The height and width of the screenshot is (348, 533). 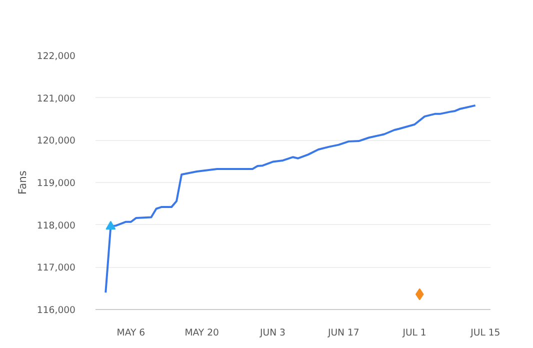 What do you see at coordinates (22, 182) in the screenshot?
I see `y-axis-title: Fans` at bounding box center [22, 182].